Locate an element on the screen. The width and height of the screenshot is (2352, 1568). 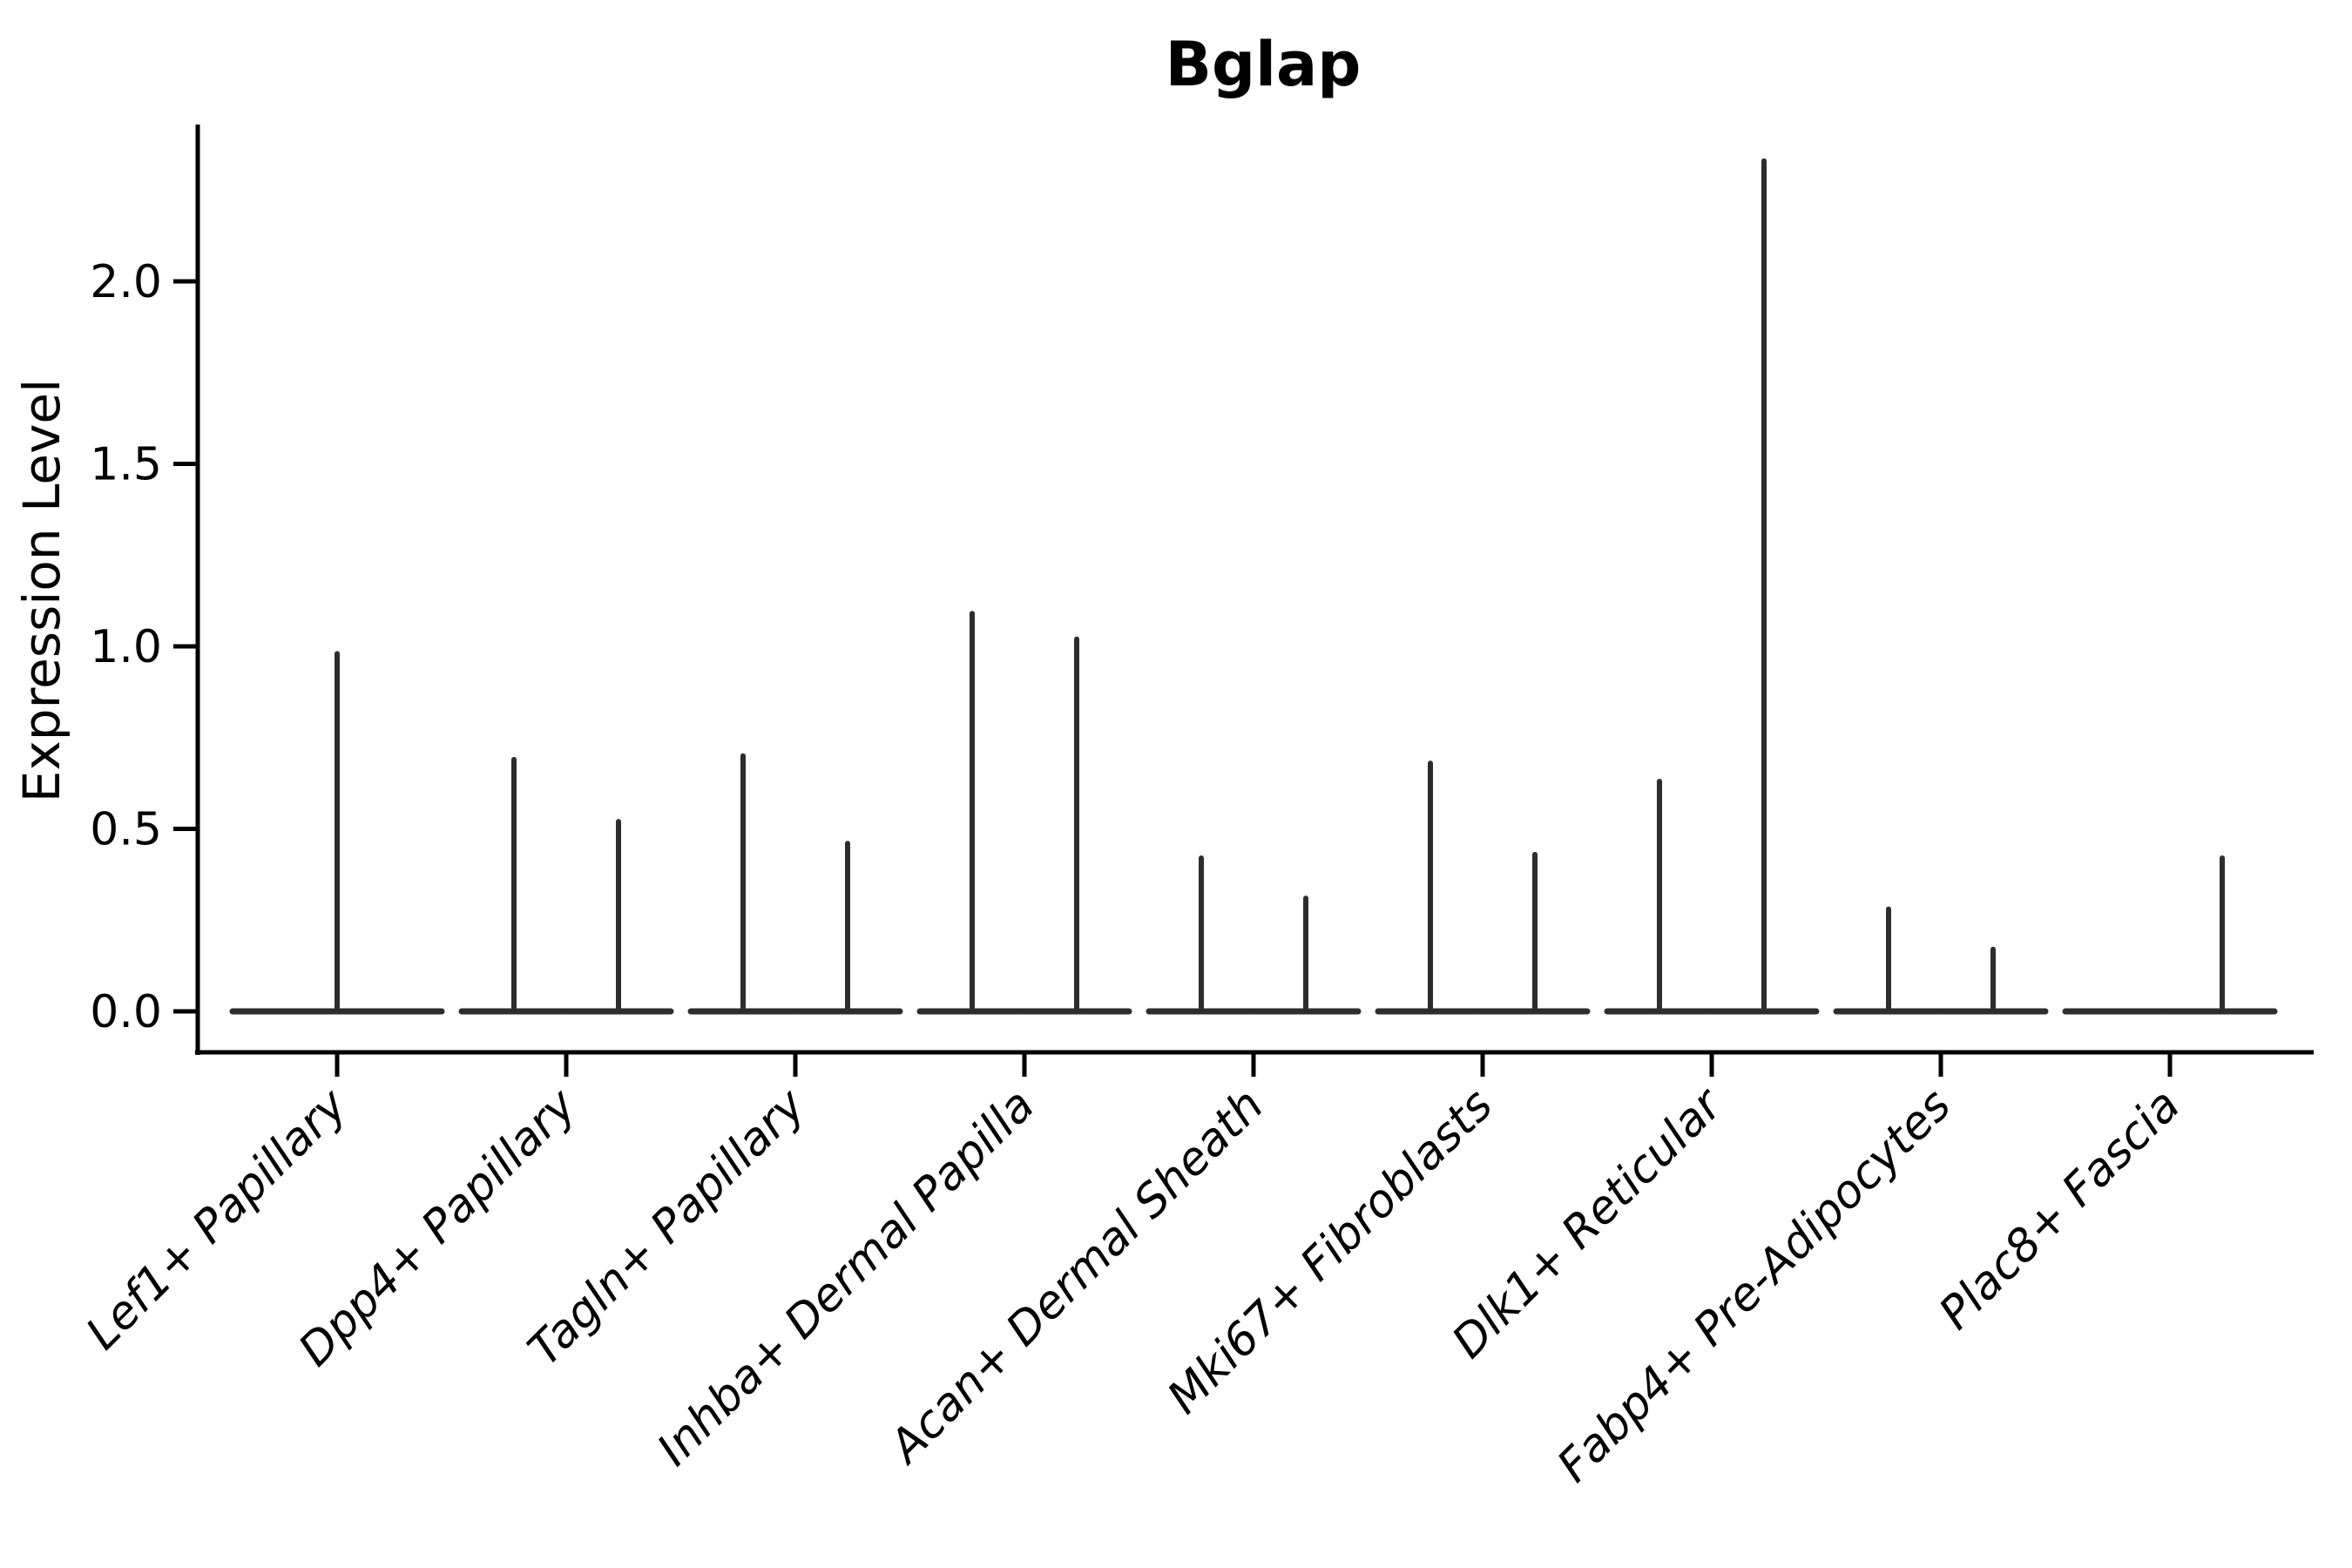
x-category-label: Inhba+ Dermal Papilla is located at coordinates (845, 1278).